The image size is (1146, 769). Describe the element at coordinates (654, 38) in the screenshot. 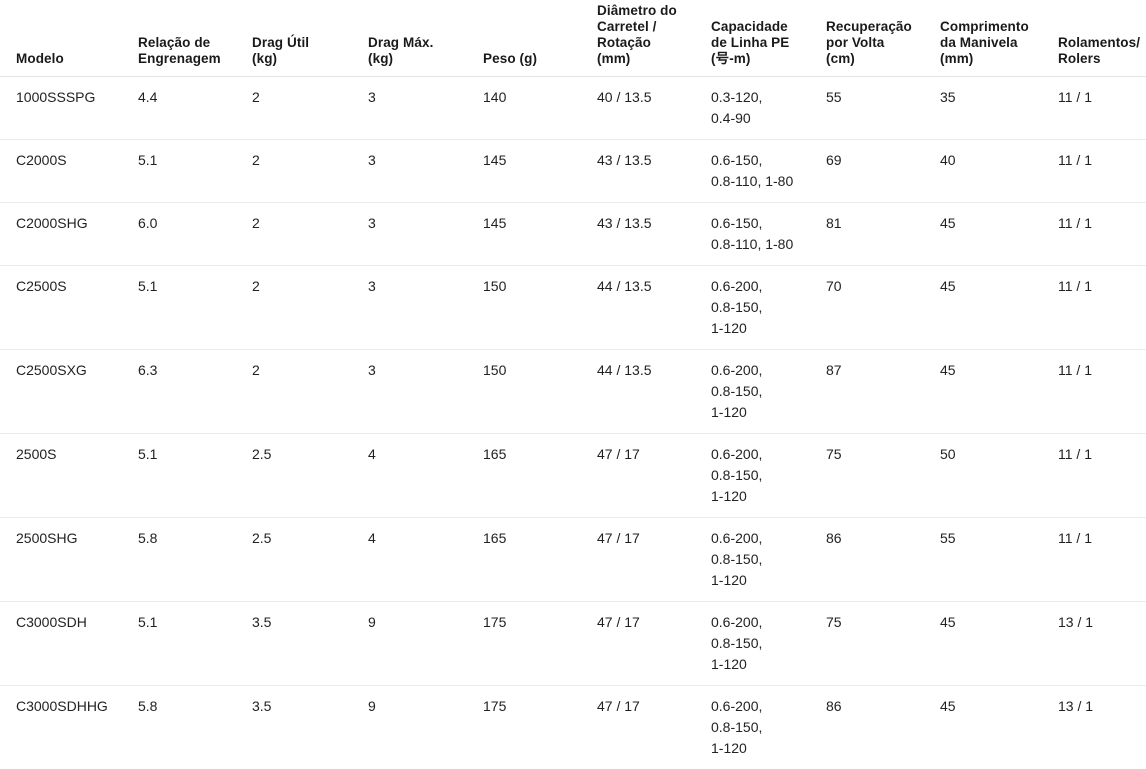

I see `column-header: Diâmetro do Carretel / Rotação (mm)` at that location.